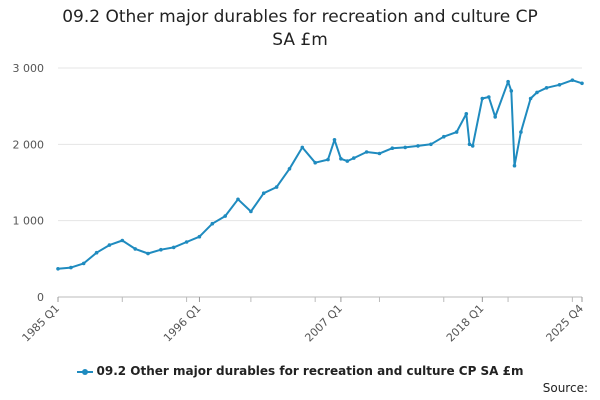 Image resolution: width=600 pixels, height=400 pixels. I want to click on x-tick-label: 1996 Q1, so click(182, 323).